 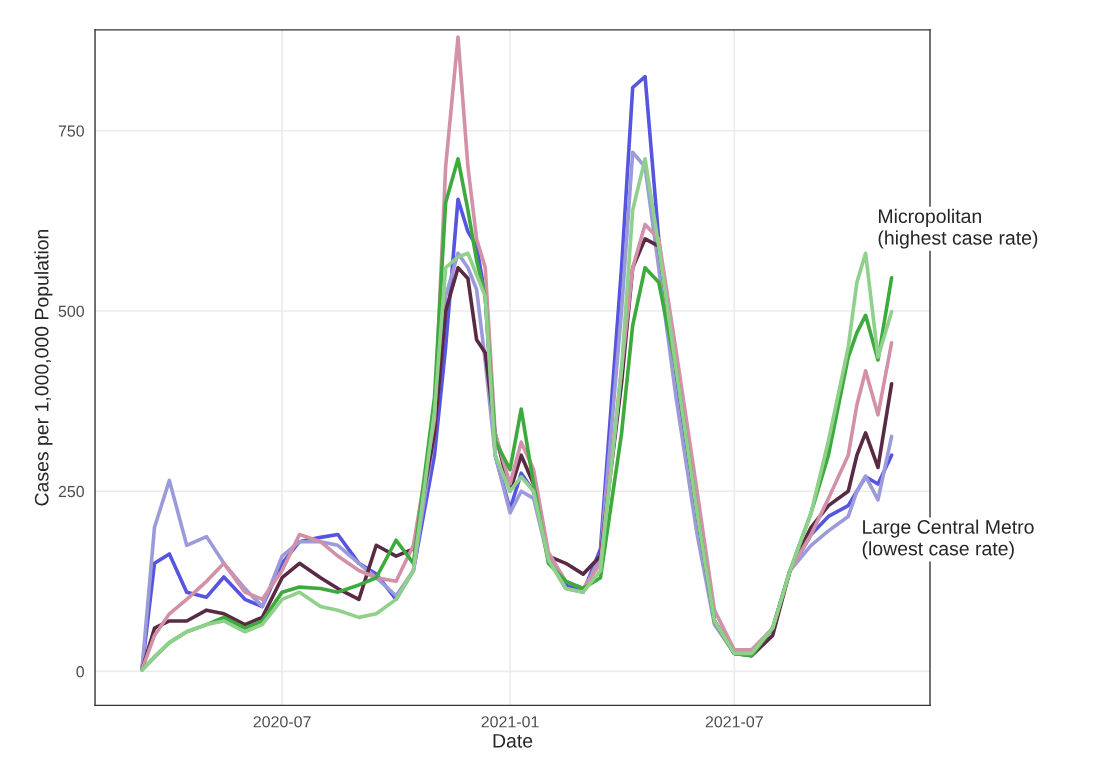 What do you see at coordinates (734, 722) in the screenshot?
I see `x-tick-label: 2021-07` at bounding box center [734, 722].